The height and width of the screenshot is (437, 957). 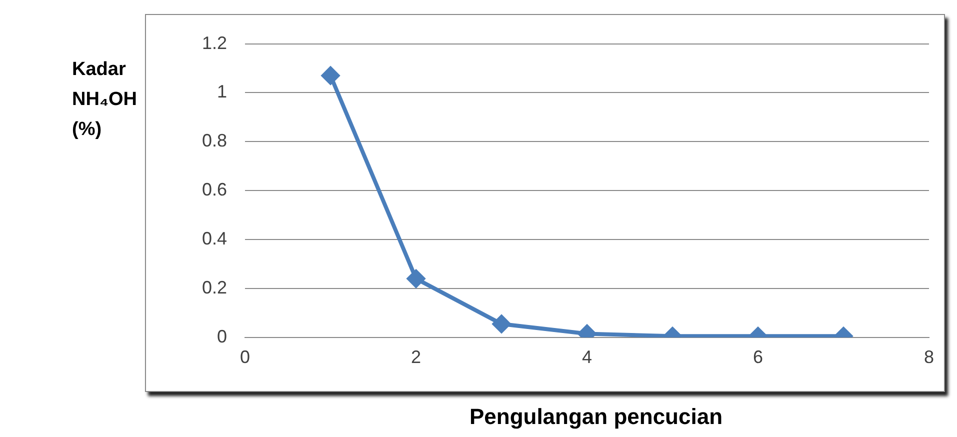 What do you see at coordinates (245, 357) in the screenshot?
I see `x-tick-label: 0` at bounding box center [245, 357].